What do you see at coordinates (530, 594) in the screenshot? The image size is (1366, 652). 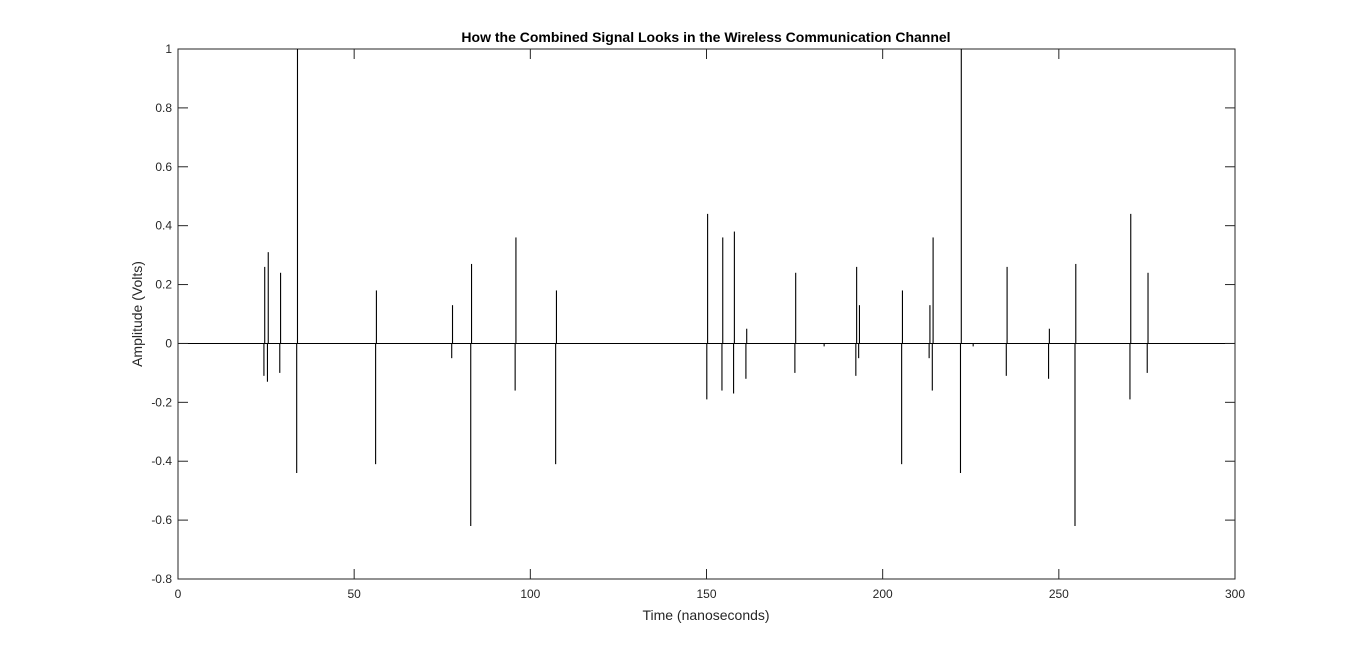 I see `x-tick-label: 100` at bounding box center [530, 594].